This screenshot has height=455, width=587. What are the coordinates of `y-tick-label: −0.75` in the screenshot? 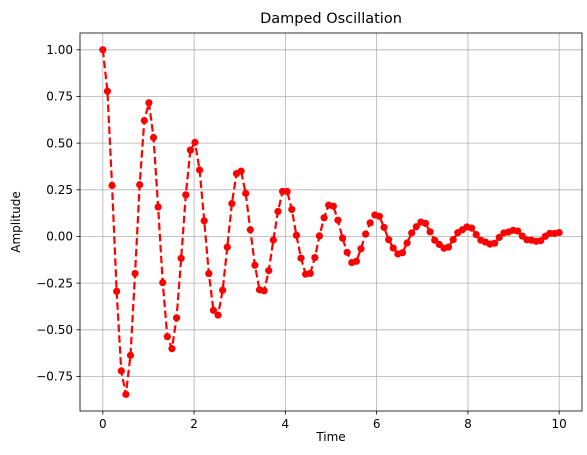 It's located at (54, 377).